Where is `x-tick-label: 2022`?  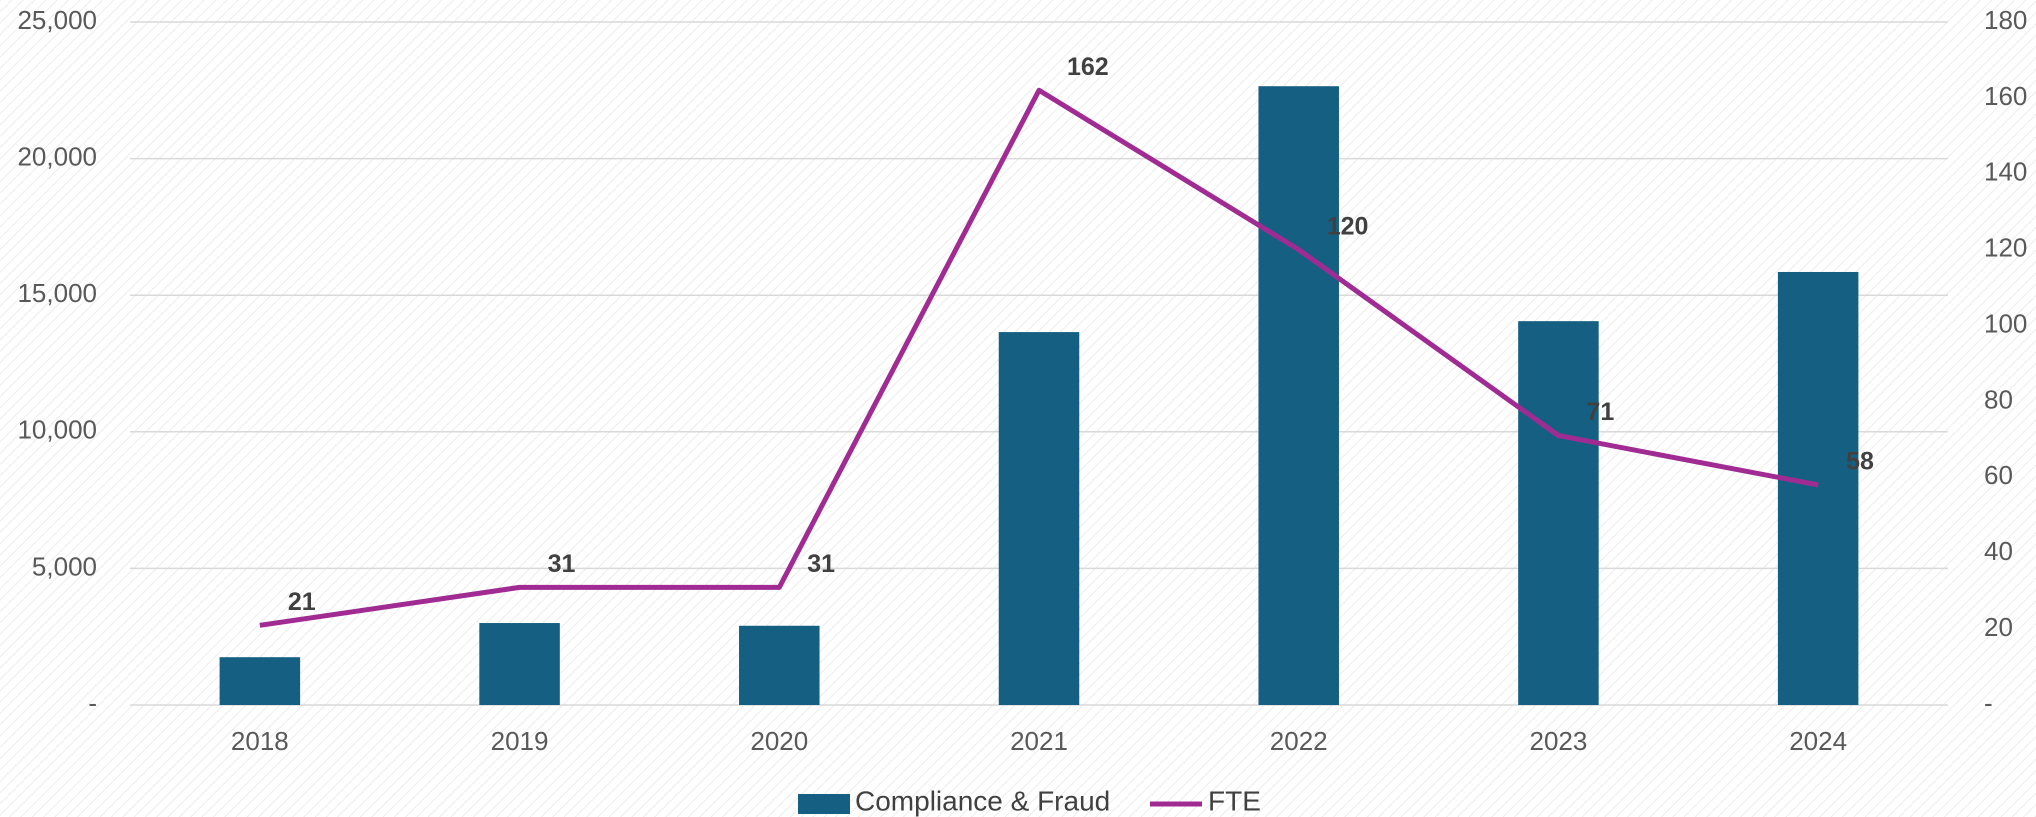 x-tick-label: 2022 is located at coordinates (1299, 741).